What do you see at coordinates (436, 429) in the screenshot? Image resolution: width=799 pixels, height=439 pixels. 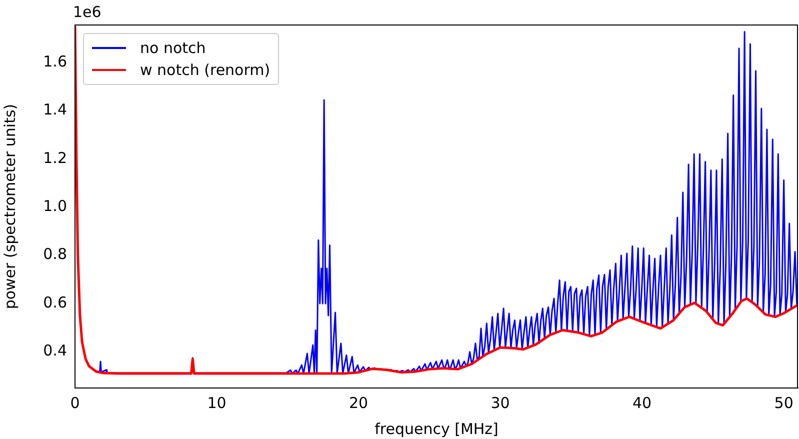 I see `x-axis-title: frequency [MHz]` at bounding box center [436, 429].